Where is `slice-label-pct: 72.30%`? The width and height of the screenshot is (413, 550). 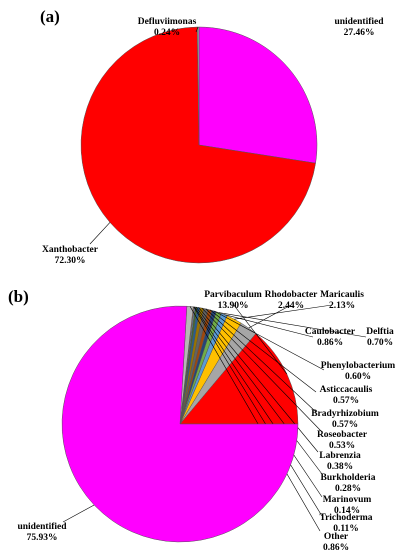
slice-label-pct: 72.30% is located at coordinates (70, 261).